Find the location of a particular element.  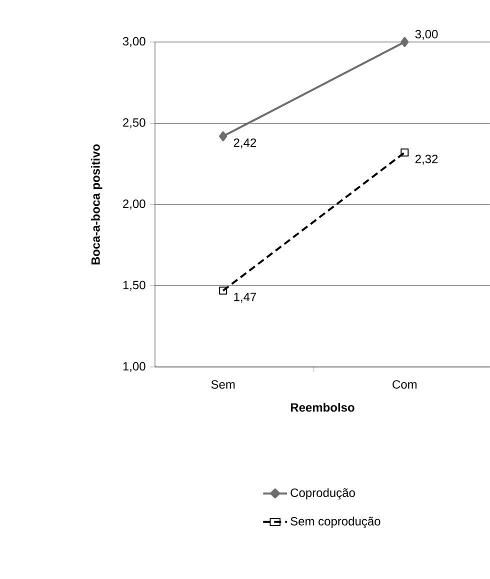

data-label: 3,00 is located at coordinates (426, 35).